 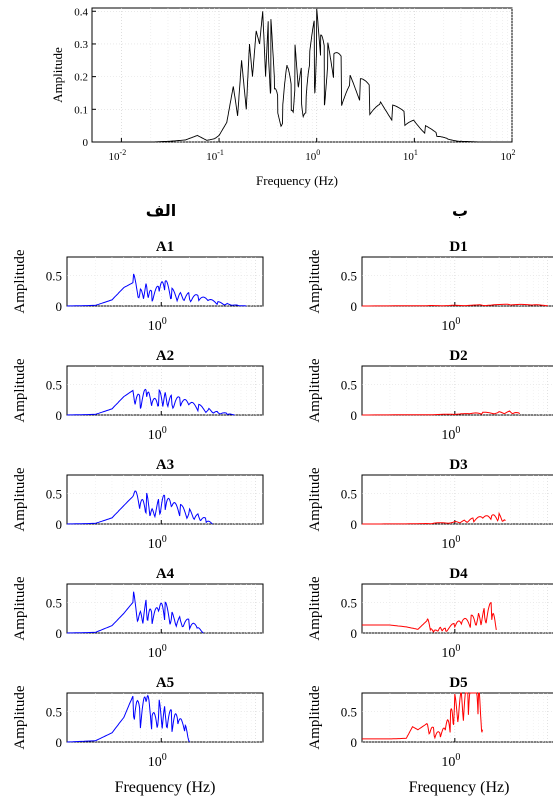 I want to click on top-y-tick-label: 0.1, so click(x=81, y=110).